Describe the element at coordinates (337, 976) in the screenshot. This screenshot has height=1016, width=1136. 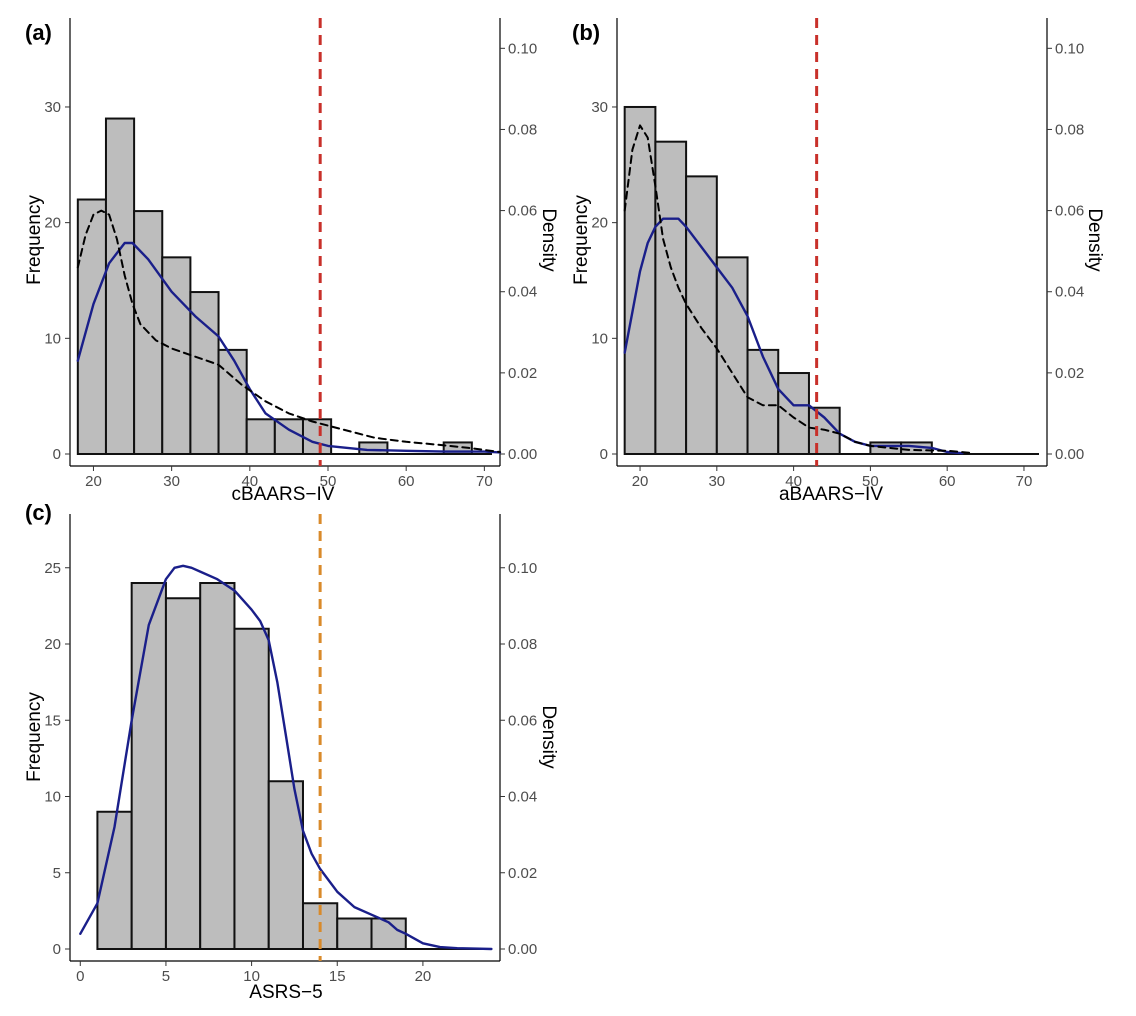
I see `x-tick-label: 15` at that location.